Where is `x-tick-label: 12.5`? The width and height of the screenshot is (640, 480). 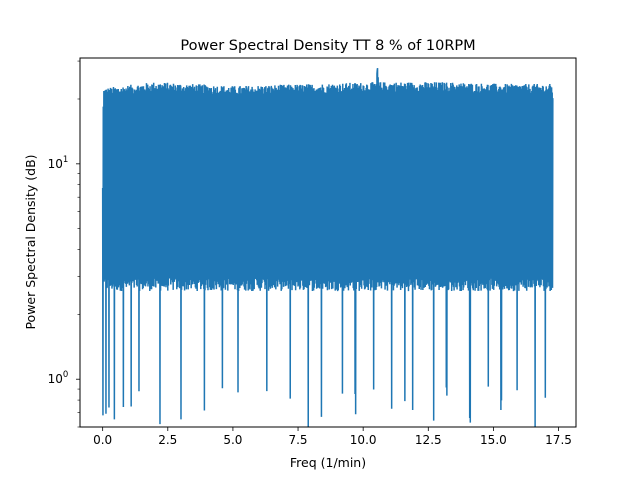 x-tick-label: 12.5 is located at coordinates (428, 440).